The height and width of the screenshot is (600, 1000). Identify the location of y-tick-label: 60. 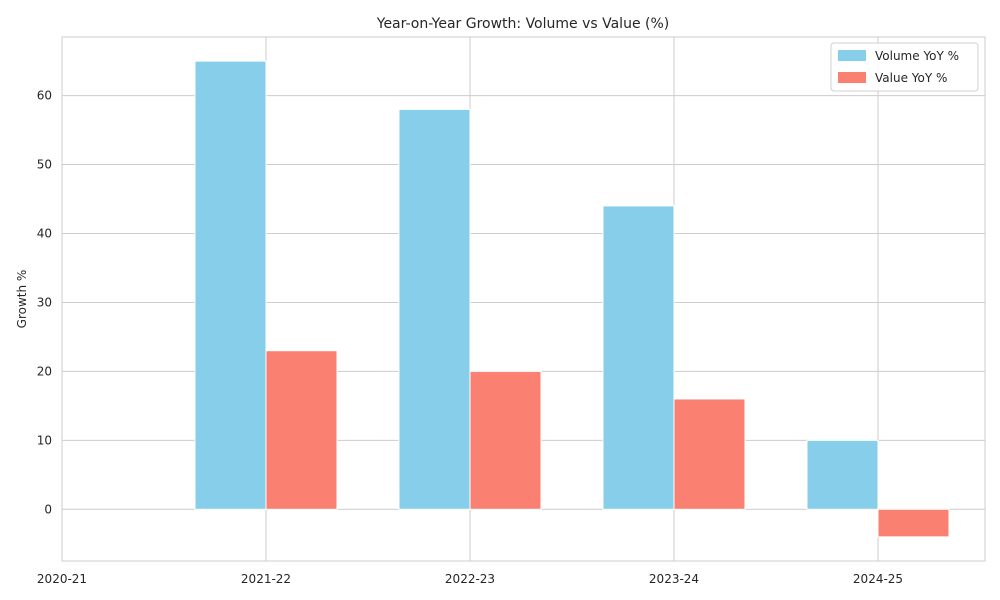
(44, 96).